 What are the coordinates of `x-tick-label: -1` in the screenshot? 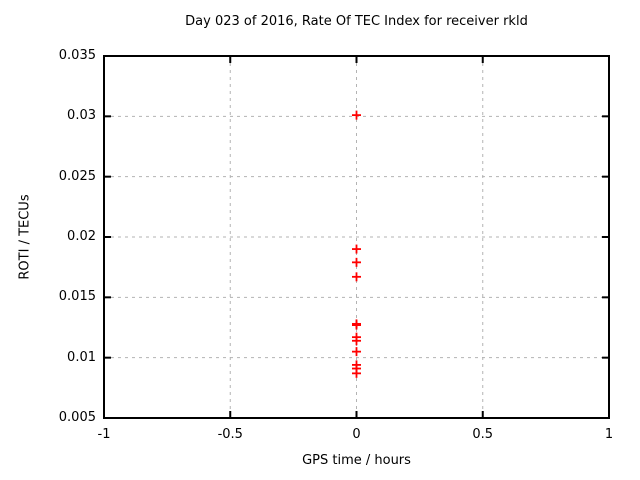 It's located at (104, 434).